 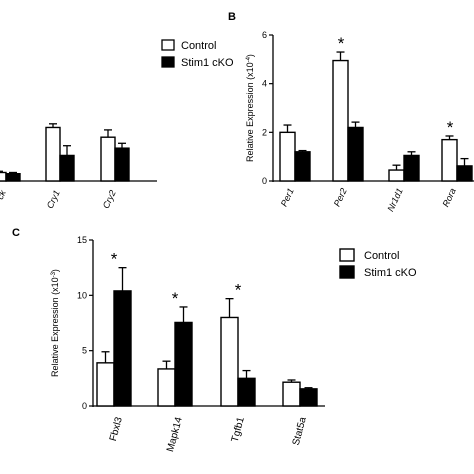 I want to click on panel-a-category-label: ck, so click(x=4, y=194).